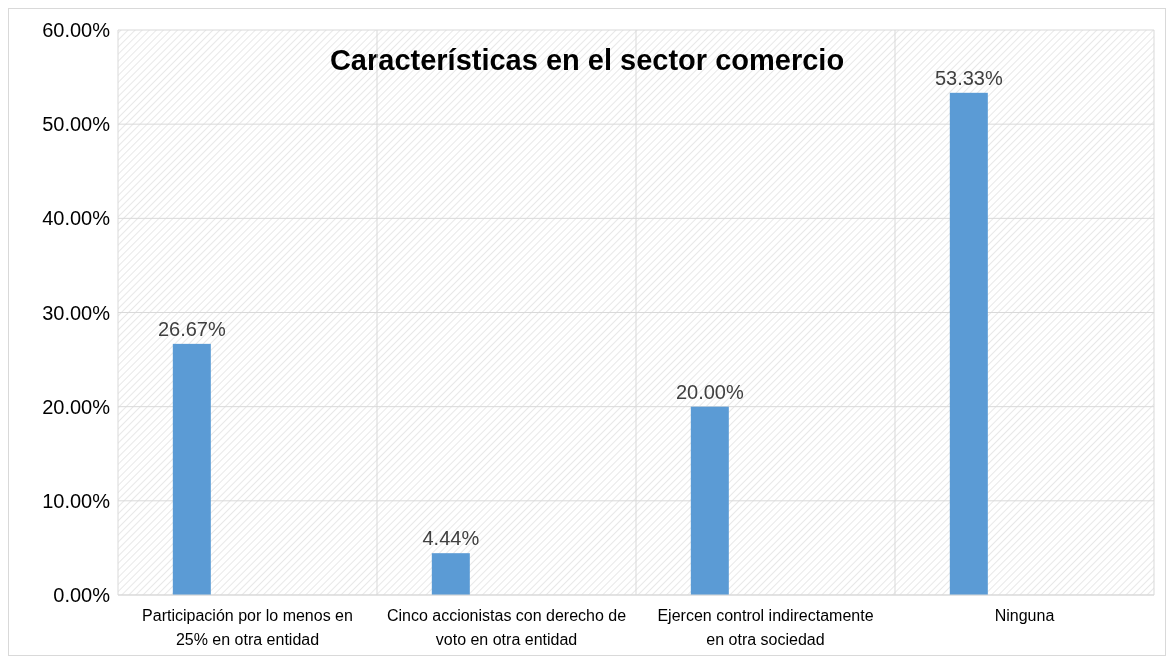 This screenshot has width=1174, height=664. I want to click on y-tick-label: 10.00%, so click(76, 500).